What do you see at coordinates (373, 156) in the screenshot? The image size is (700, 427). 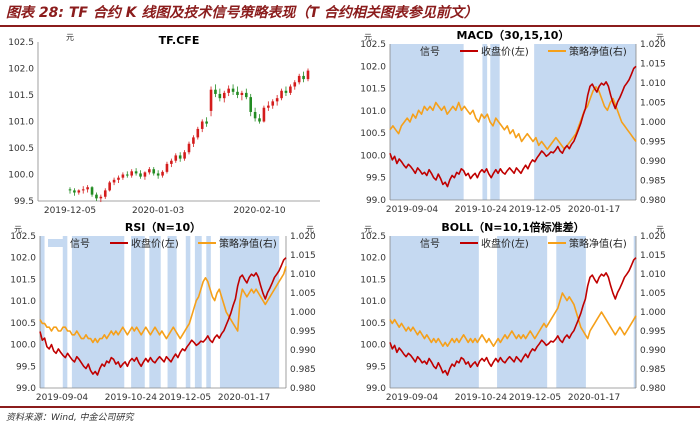 I see `y-tick-label: 100.0` at bounding box center [373, 156].